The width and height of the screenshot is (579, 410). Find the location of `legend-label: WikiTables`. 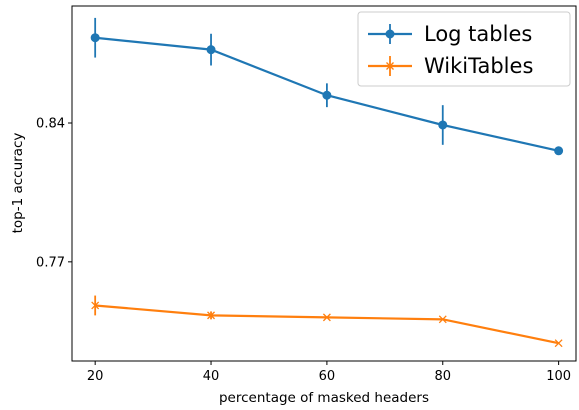

legend-label: WikiTables is located at coordinates (478, 66).